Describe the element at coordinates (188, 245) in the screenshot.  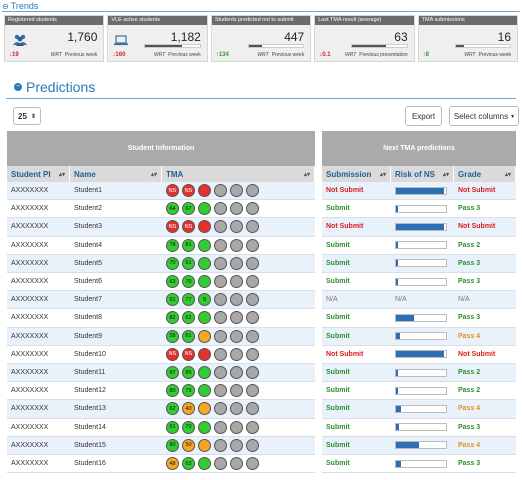
I see `tma-score-badge: 81` at that location.